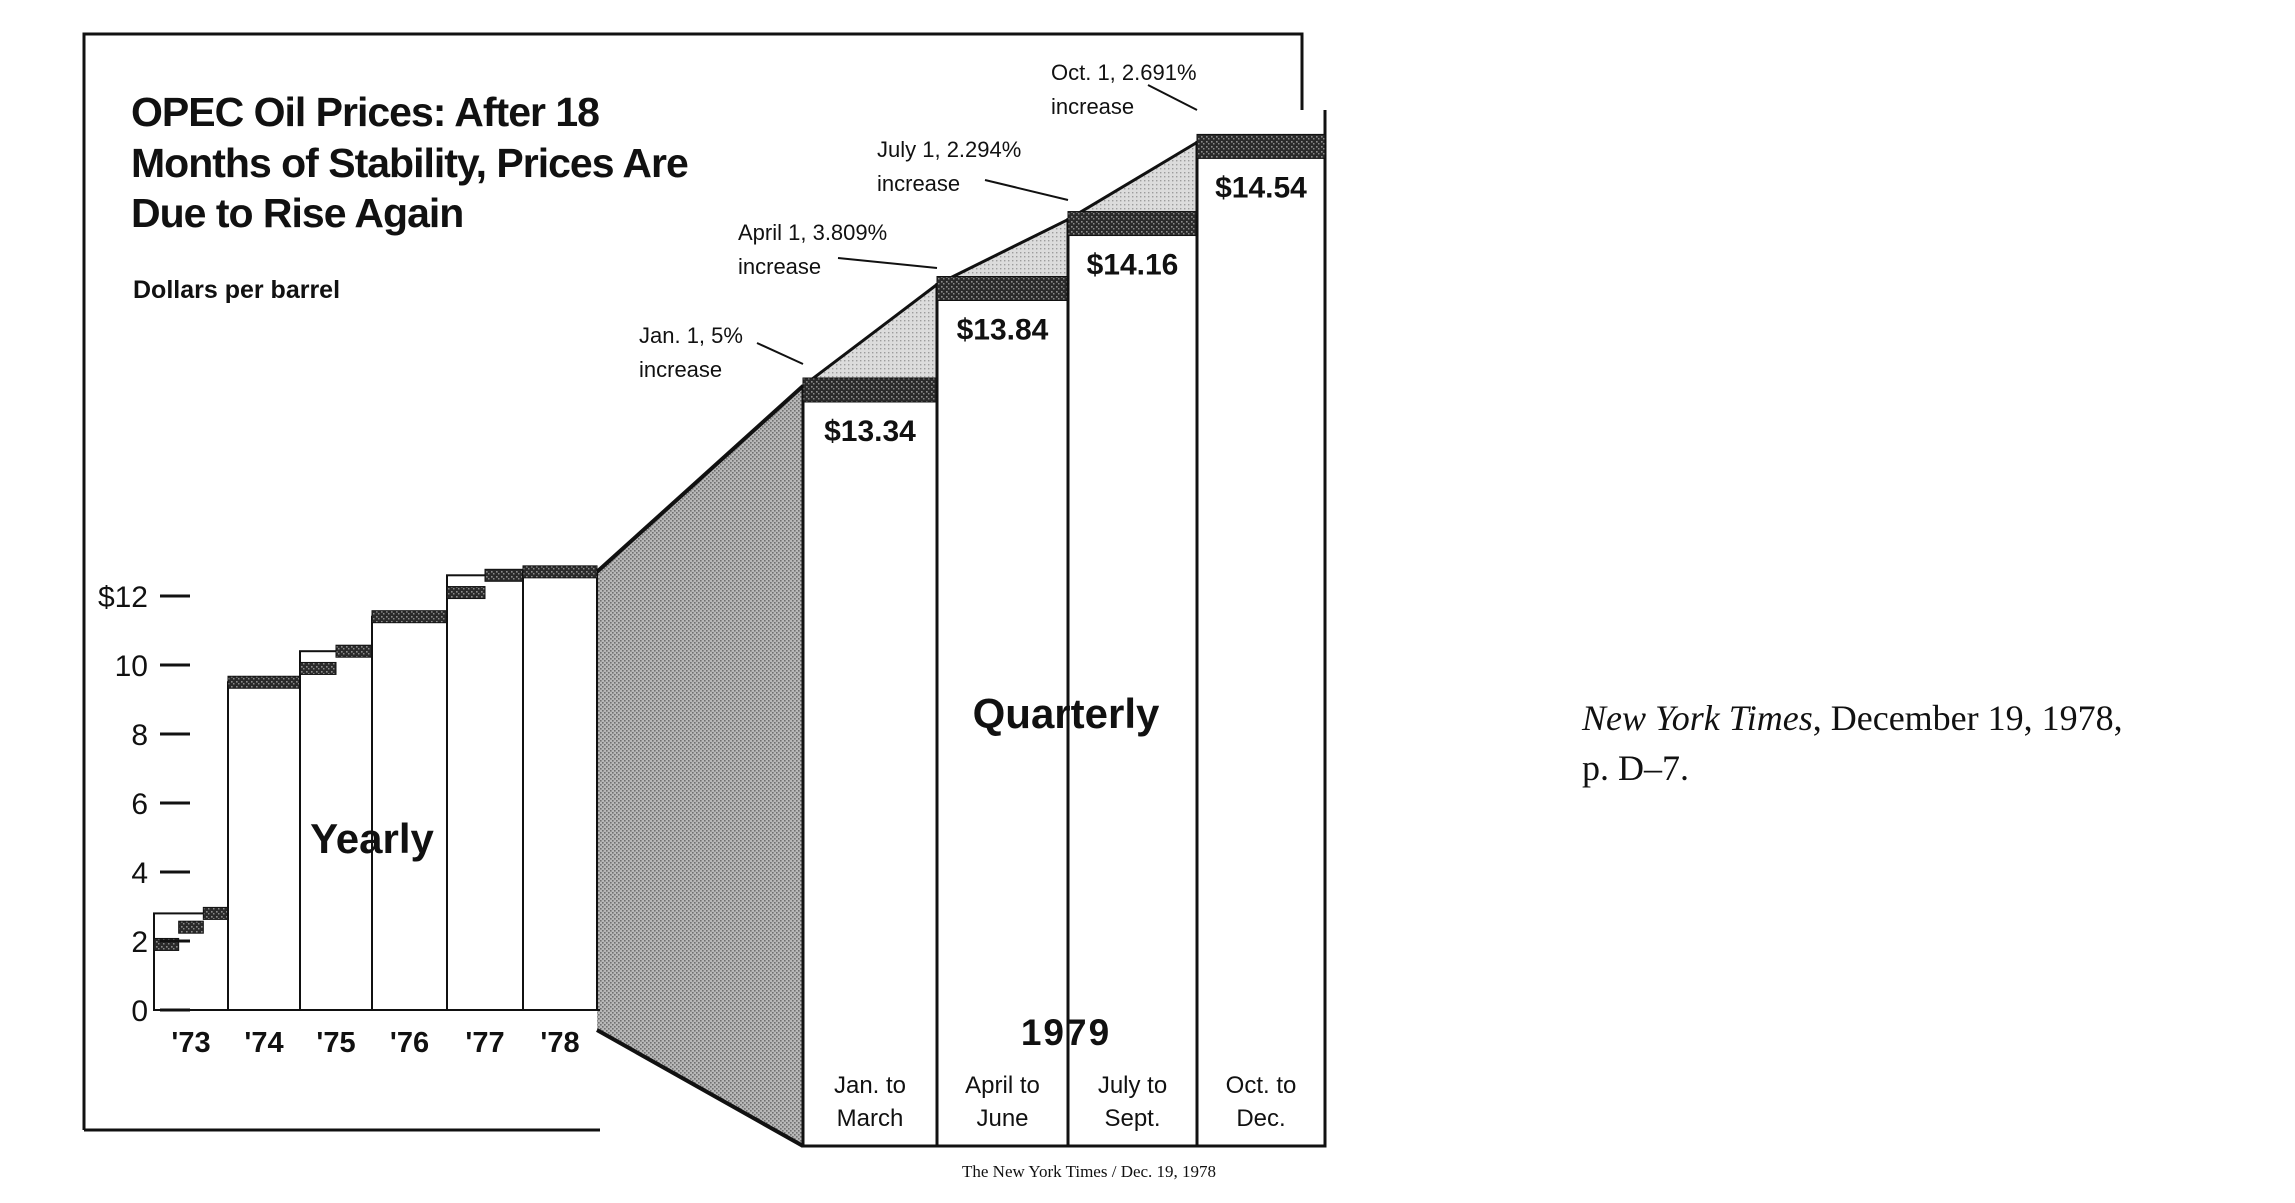 The height and width of the screenshot is (1203, 2295). I want to click on increase-annotation: Oct. 1, 2.691%, so click(1124, 72).